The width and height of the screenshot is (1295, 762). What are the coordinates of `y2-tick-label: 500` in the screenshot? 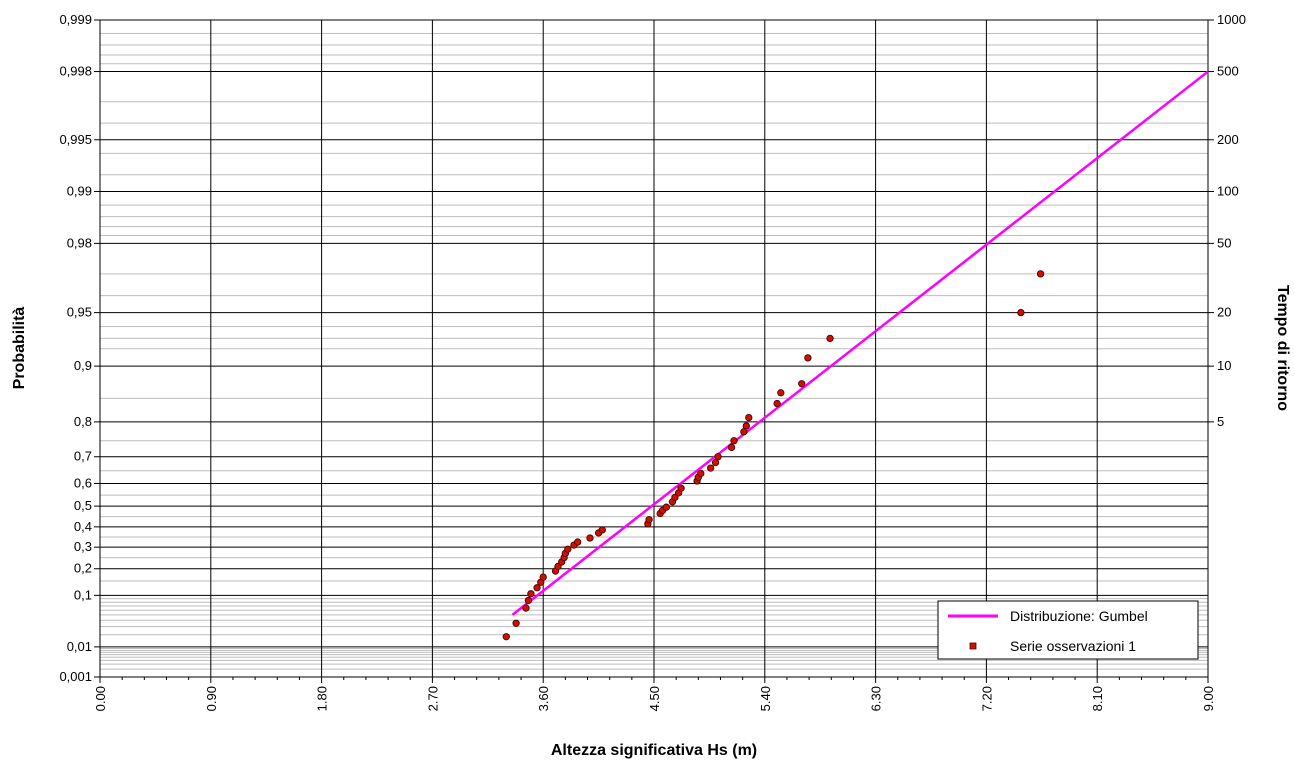 It's located at (1228, 71).